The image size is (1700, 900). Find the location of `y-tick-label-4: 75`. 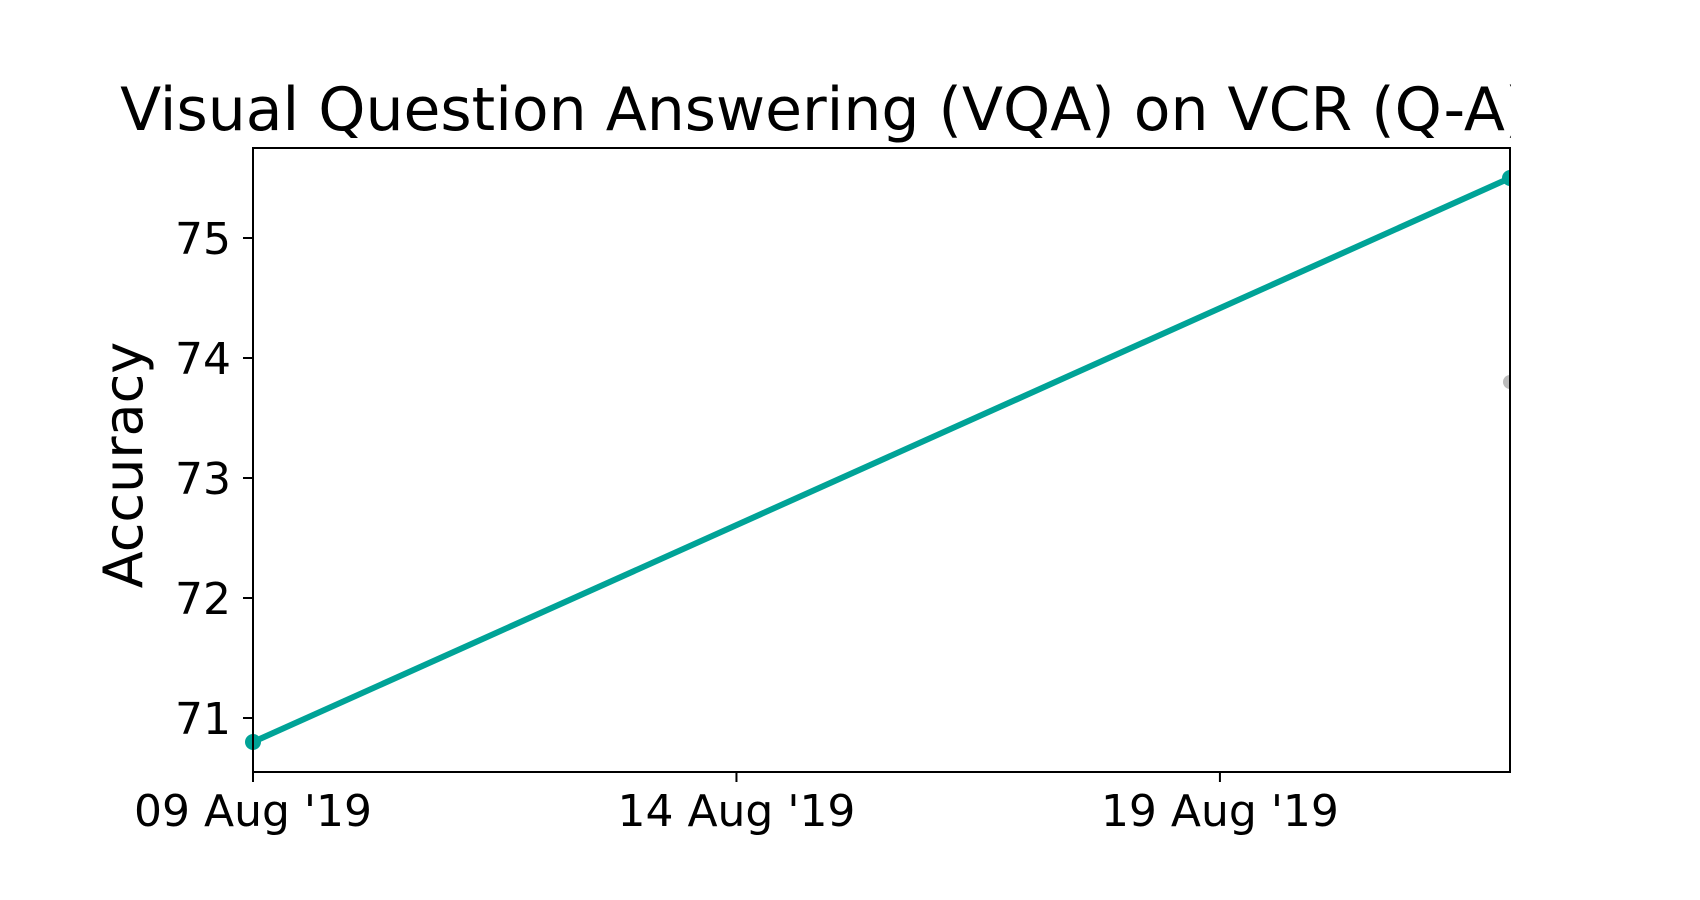

y-tick-label-4: 75 is located at coordinates (203, 239).